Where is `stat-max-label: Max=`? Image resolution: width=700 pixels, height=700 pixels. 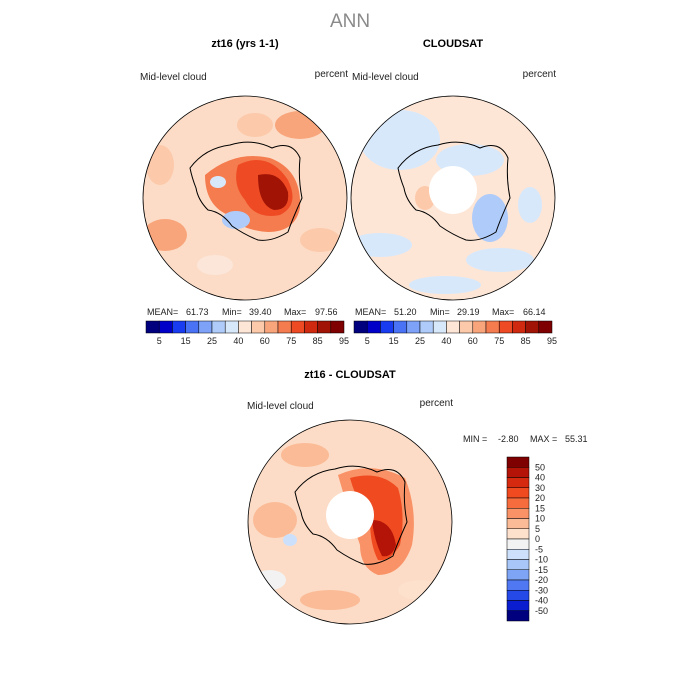
stat-max-label: Max= is located at coordinates (295, 312).